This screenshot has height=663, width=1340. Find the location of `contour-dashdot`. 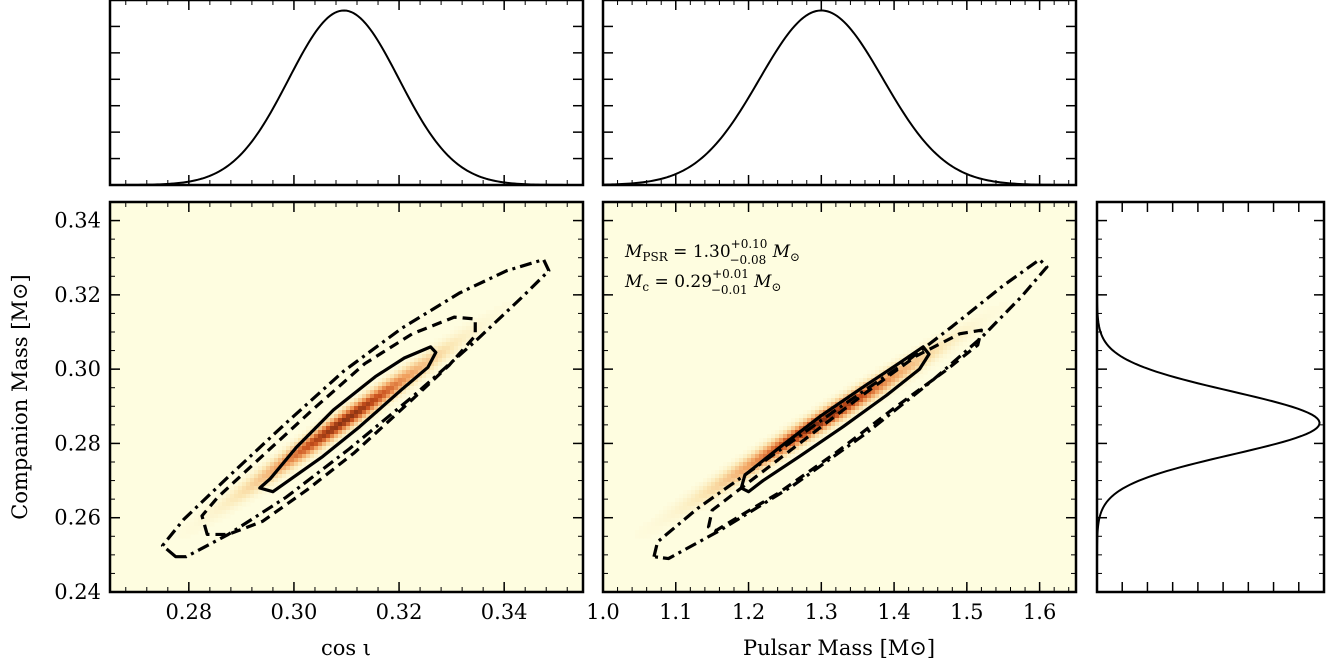

contour-dashdot is located at coordinates (355, 408).